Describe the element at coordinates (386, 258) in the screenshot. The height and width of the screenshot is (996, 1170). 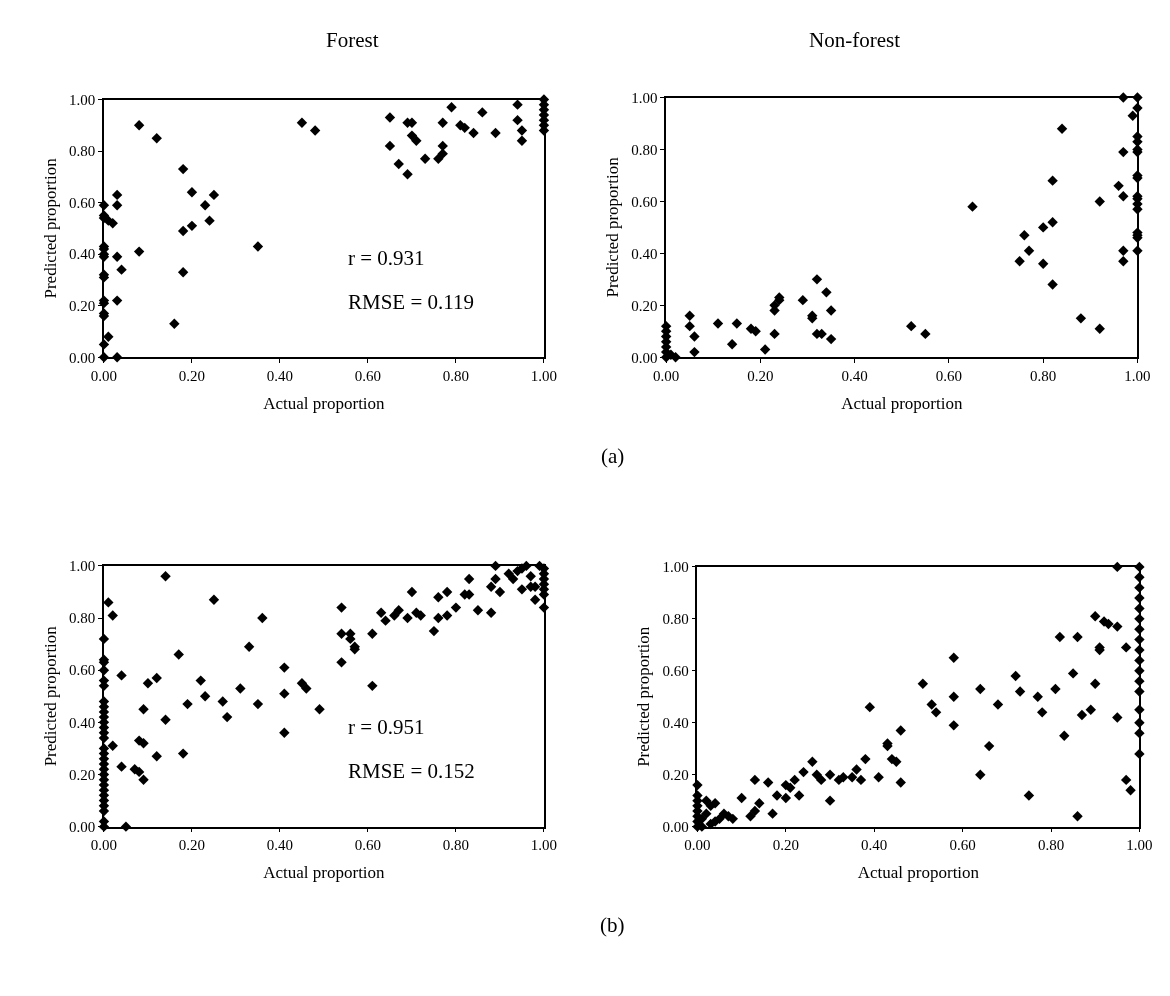
I see `annotation: r = 0.931` at that location.